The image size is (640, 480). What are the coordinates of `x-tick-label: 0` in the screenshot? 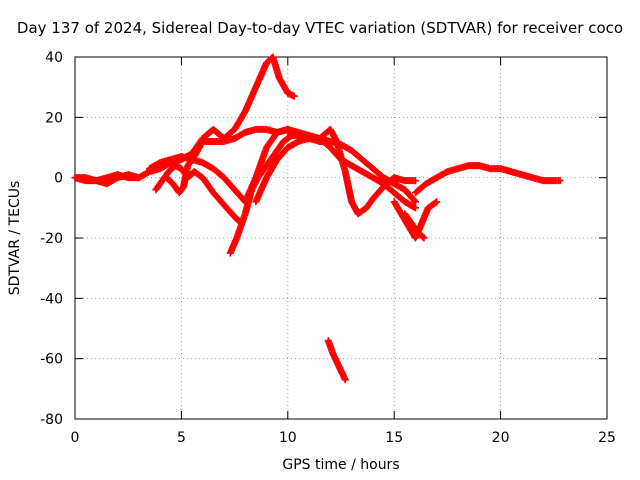 It's located at (75, 438).